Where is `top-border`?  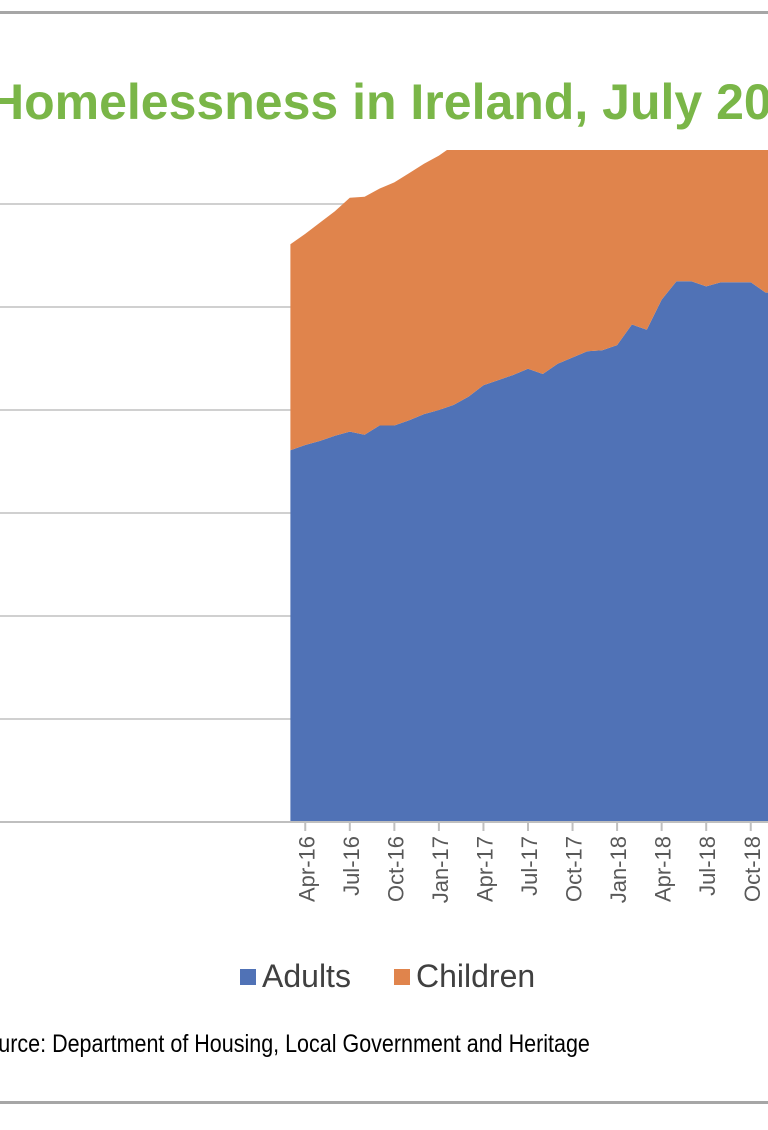
top-border is located at coordinates (384, 12).